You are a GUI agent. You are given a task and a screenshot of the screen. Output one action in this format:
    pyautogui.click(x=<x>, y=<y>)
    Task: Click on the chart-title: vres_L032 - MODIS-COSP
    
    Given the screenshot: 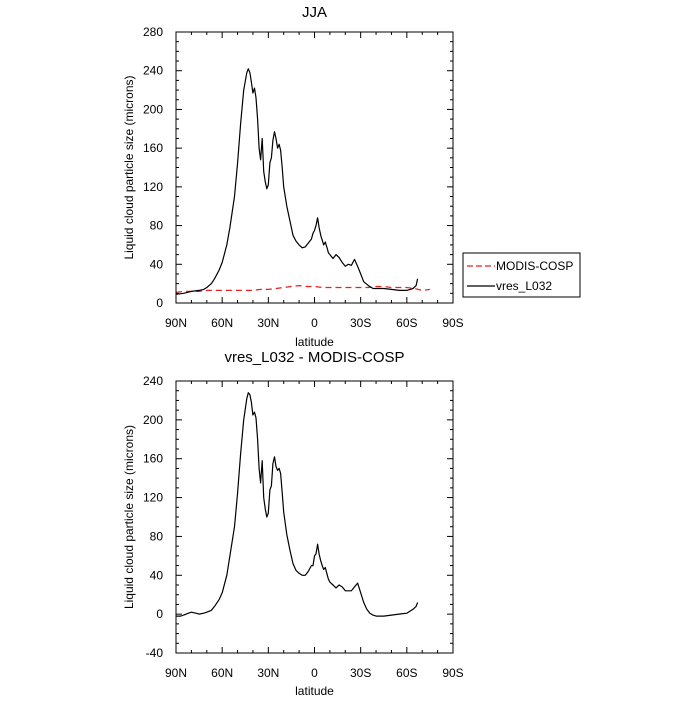 What is the action you would take?
    pyautogui.click(x=314, y=357)
    